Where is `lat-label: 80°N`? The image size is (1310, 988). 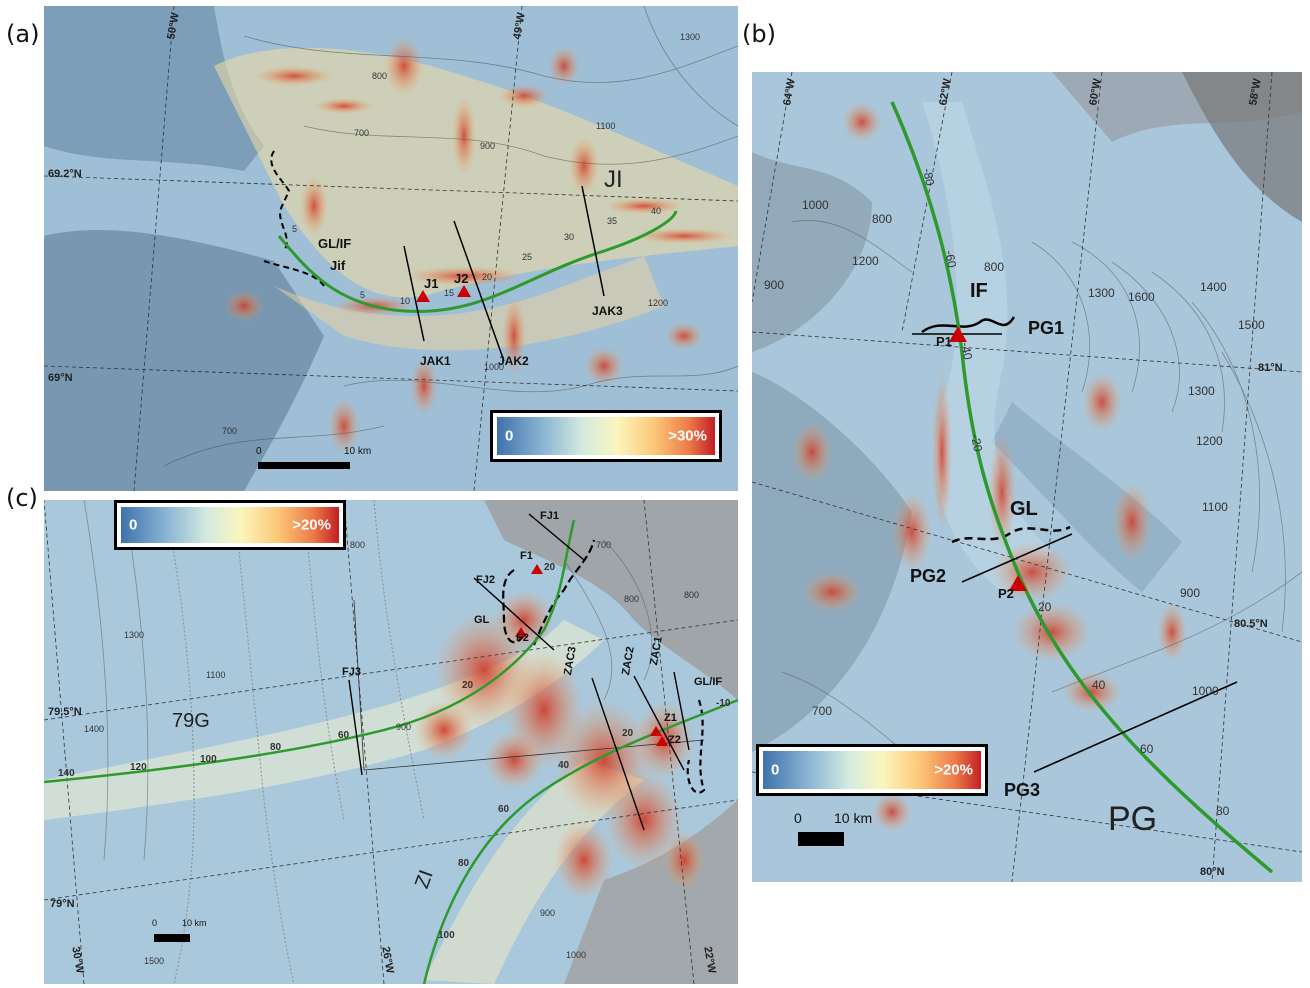 lat-label: 80°N is located at coordinates (1212, 872).